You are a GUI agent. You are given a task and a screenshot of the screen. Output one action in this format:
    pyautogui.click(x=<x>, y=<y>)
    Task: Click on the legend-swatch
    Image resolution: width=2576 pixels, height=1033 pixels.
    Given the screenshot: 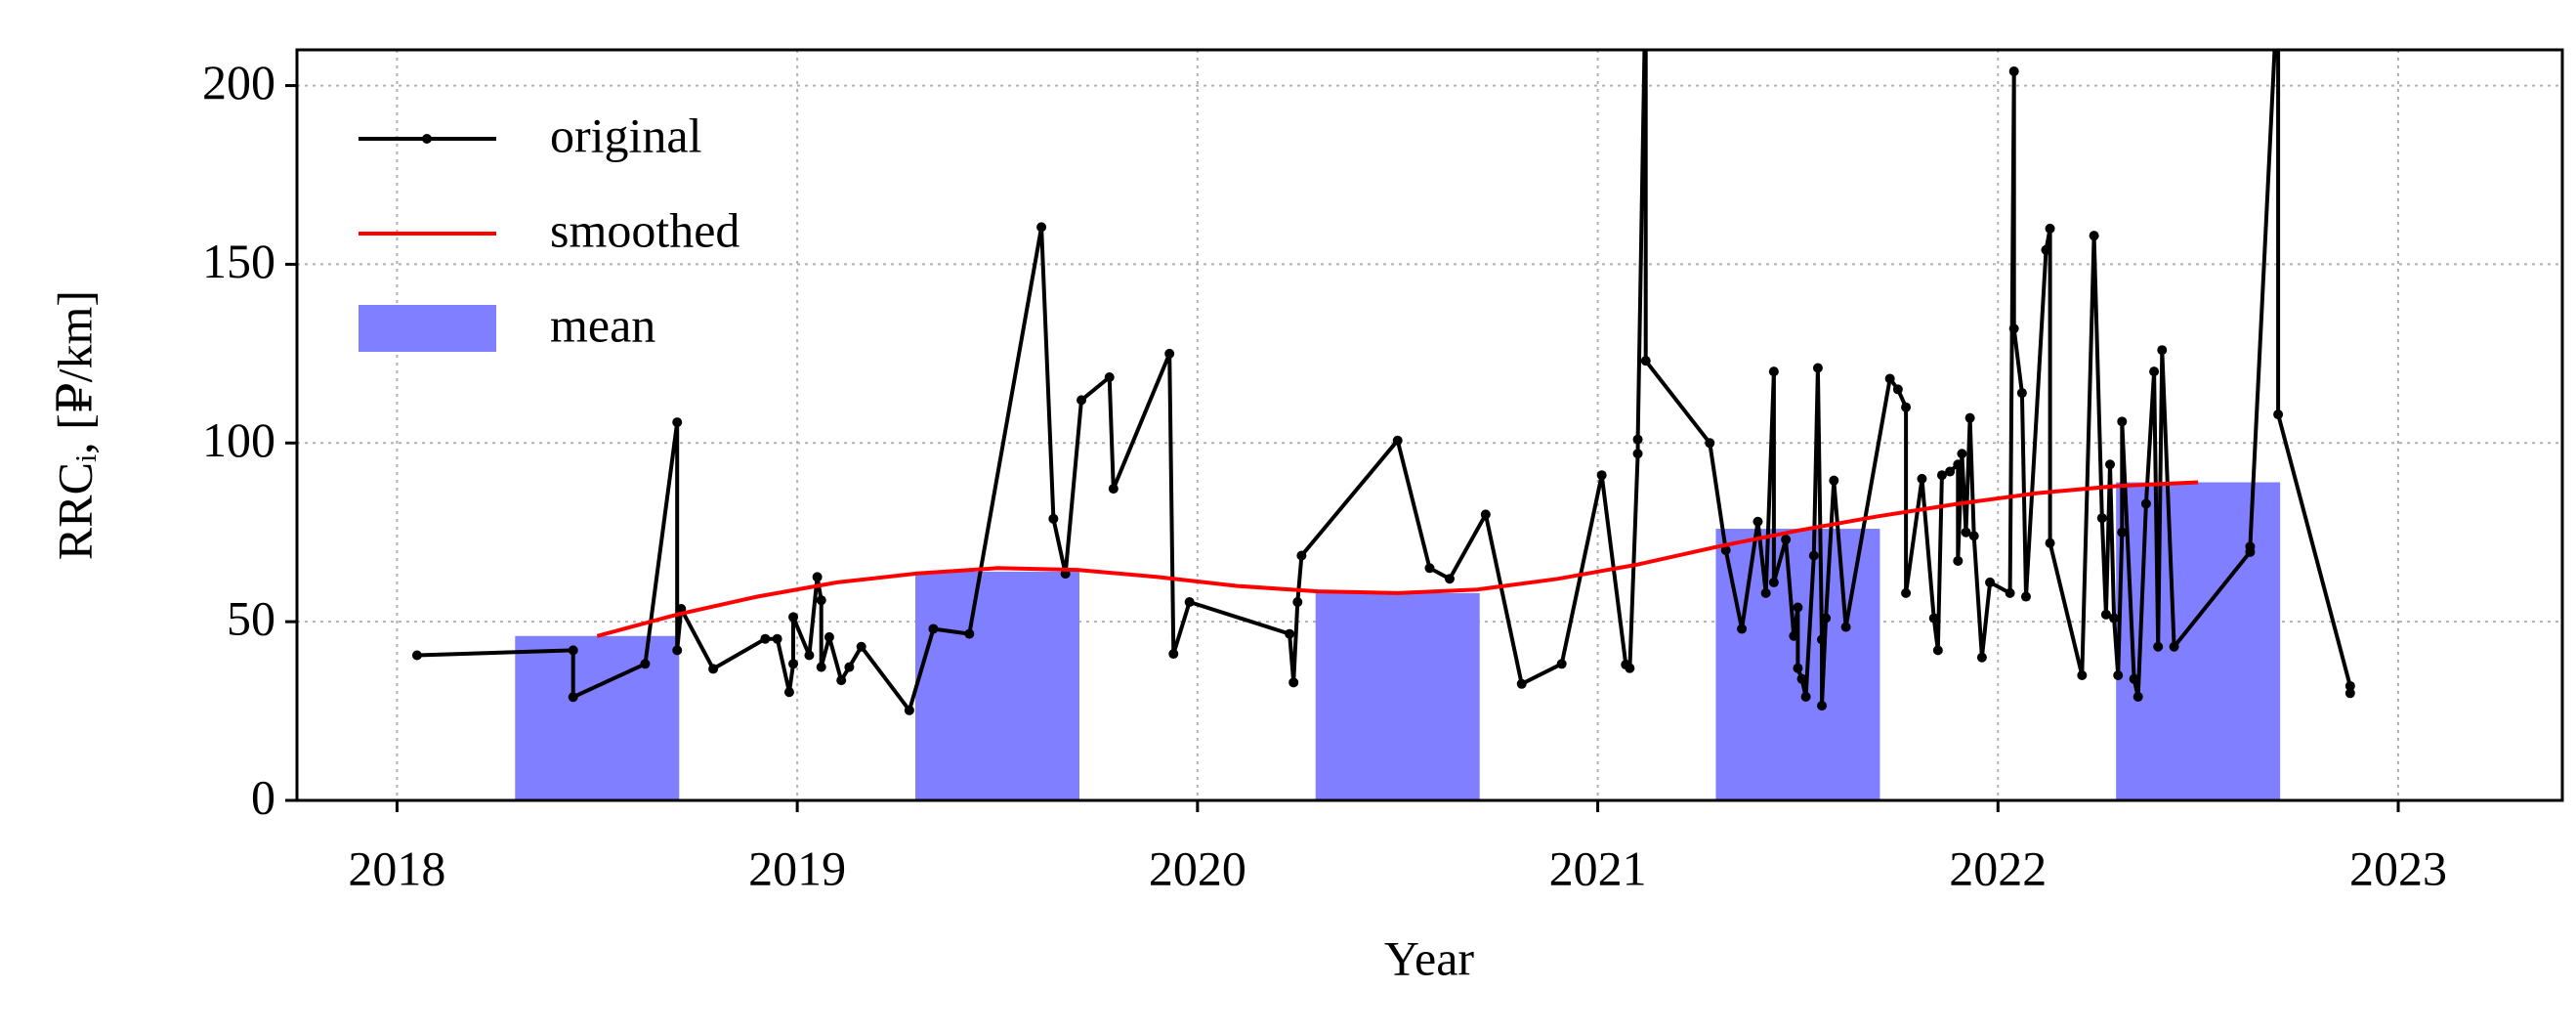 What is the action you would take?
    pyautogui.click(x=427, y=328)
    